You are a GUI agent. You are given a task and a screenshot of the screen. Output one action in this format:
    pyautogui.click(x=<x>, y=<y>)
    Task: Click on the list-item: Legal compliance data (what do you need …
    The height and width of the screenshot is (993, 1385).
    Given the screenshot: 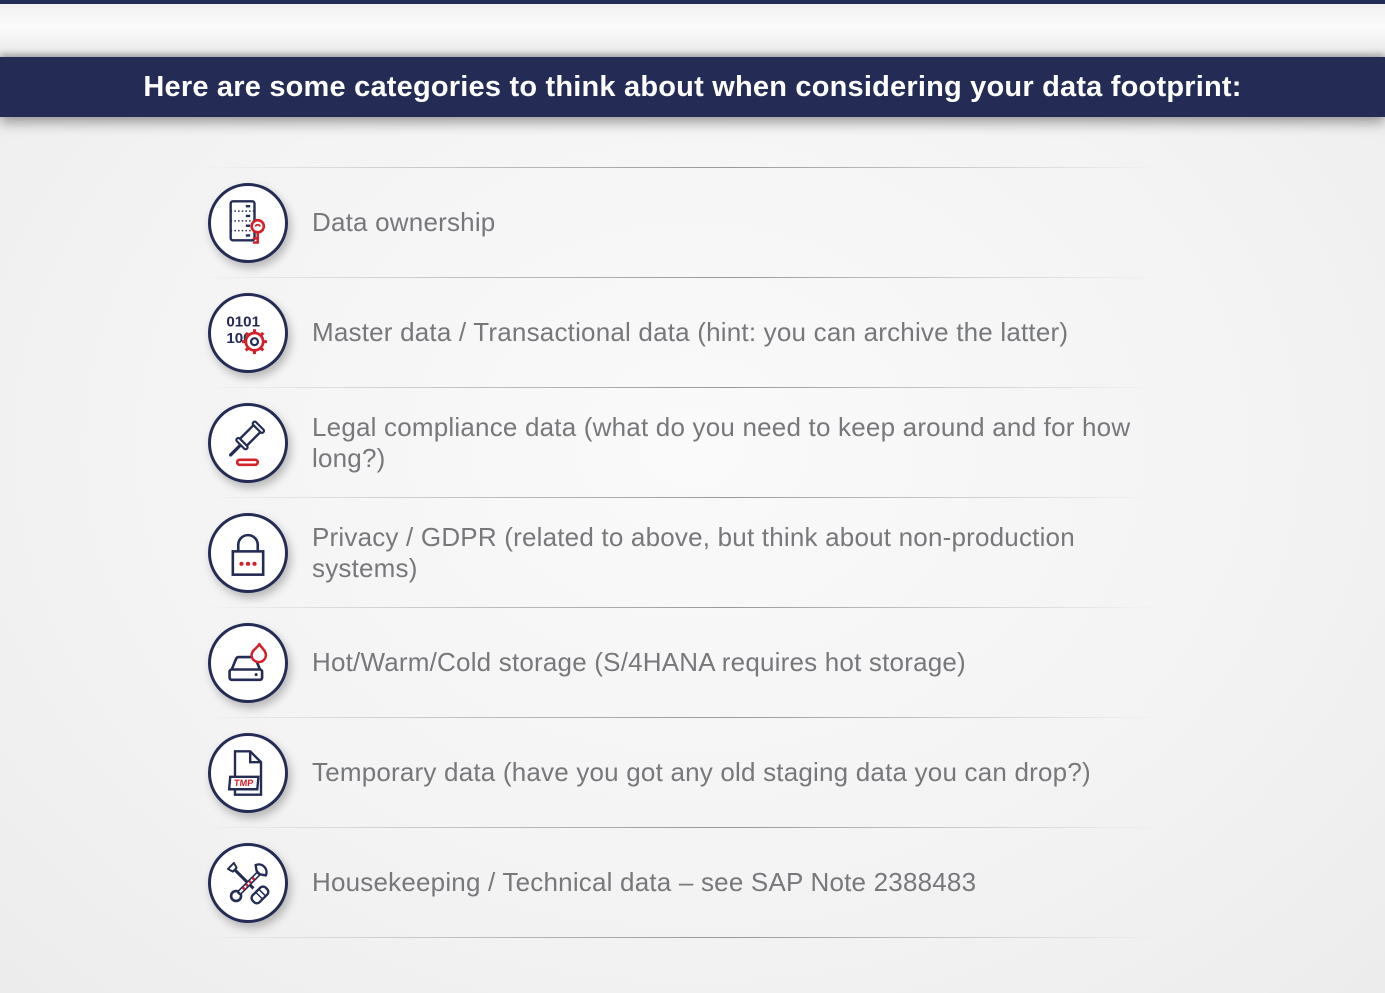 What is the action you would take?
    pyautogui.click(x=681, y=442)
    